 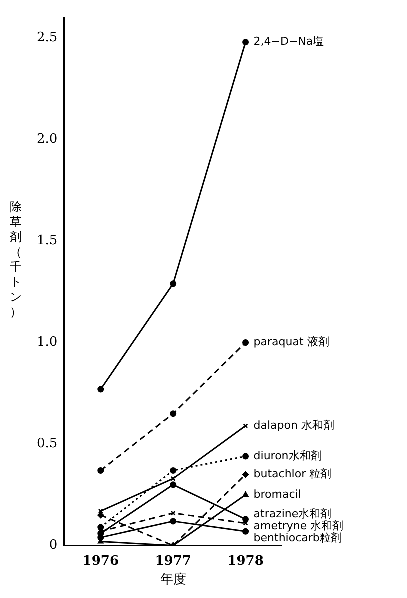 What do you see at coordinates (173, 580) in the screenshot?
I see `x-axis-title: 年度` at bounding box center [173, 580].